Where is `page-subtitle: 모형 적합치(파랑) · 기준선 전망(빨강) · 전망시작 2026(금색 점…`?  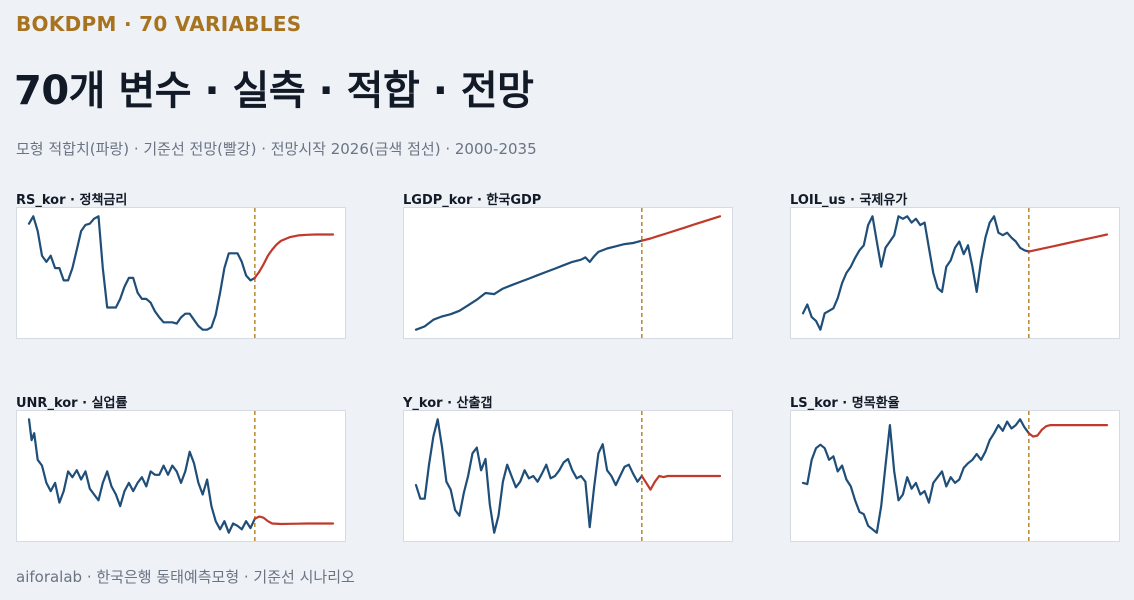 page-subtitle: 모형 적합치(파랑) · 기준선 전망(빨강) · 전망시작 2026(금색 점… is located at coordinates (276, 149).